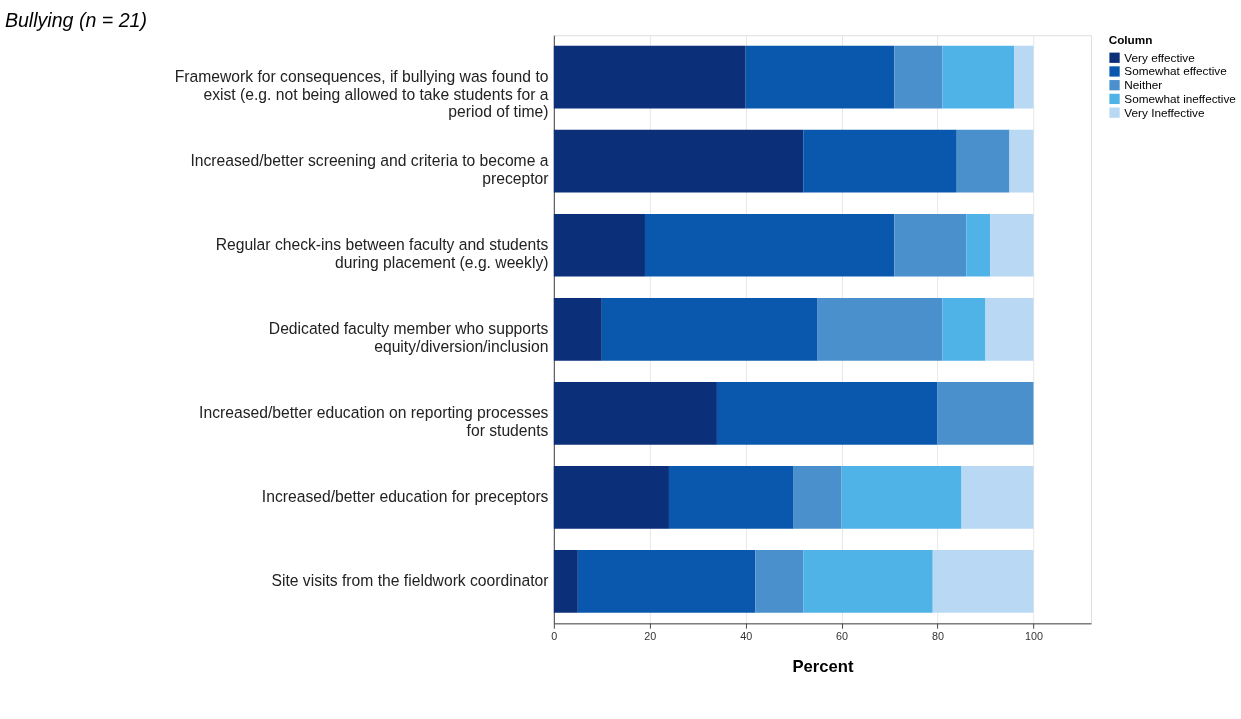 The width and height of the screenshot is (1241, 719). What do you see at coordinates (554, 635) in the screenshot?
I see `x-tick-label: 0` at bounding box center [554, 635].